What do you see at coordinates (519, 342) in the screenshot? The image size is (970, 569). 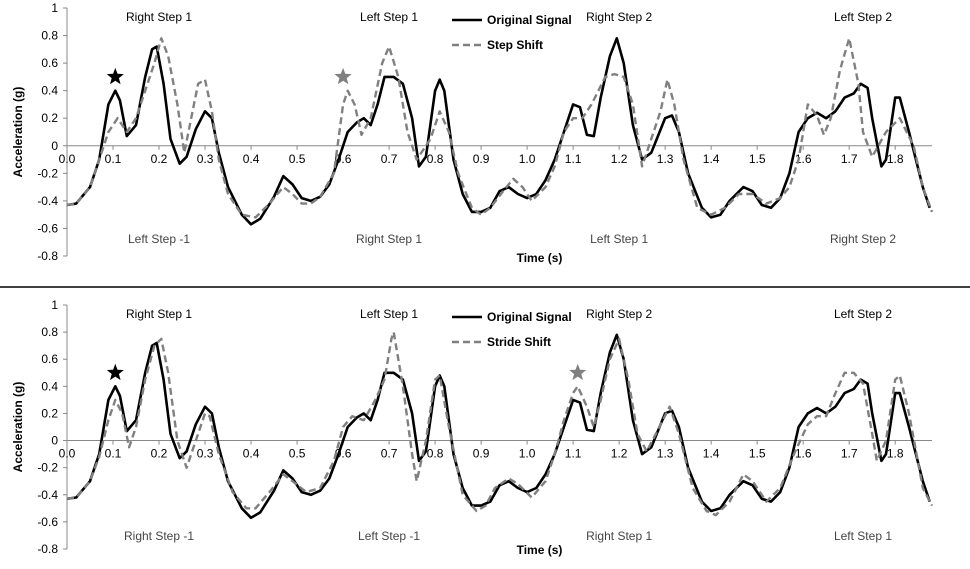 I see `legend-label: Stride Shift` at bounding box center [519, 342].